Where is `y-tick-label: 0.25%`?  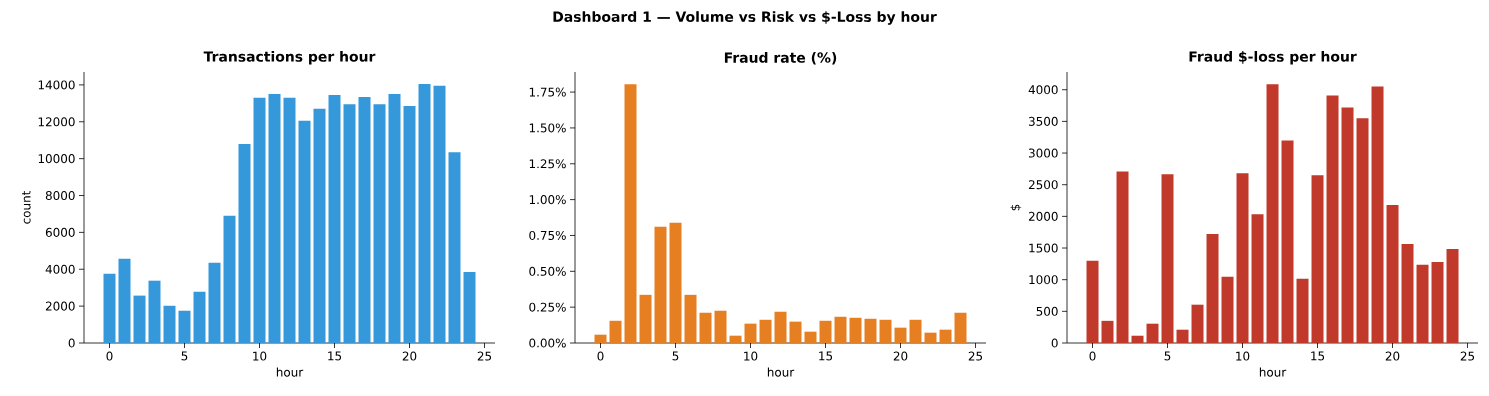 y-tick-label: 0.25% is located at coordinates (547, 307).